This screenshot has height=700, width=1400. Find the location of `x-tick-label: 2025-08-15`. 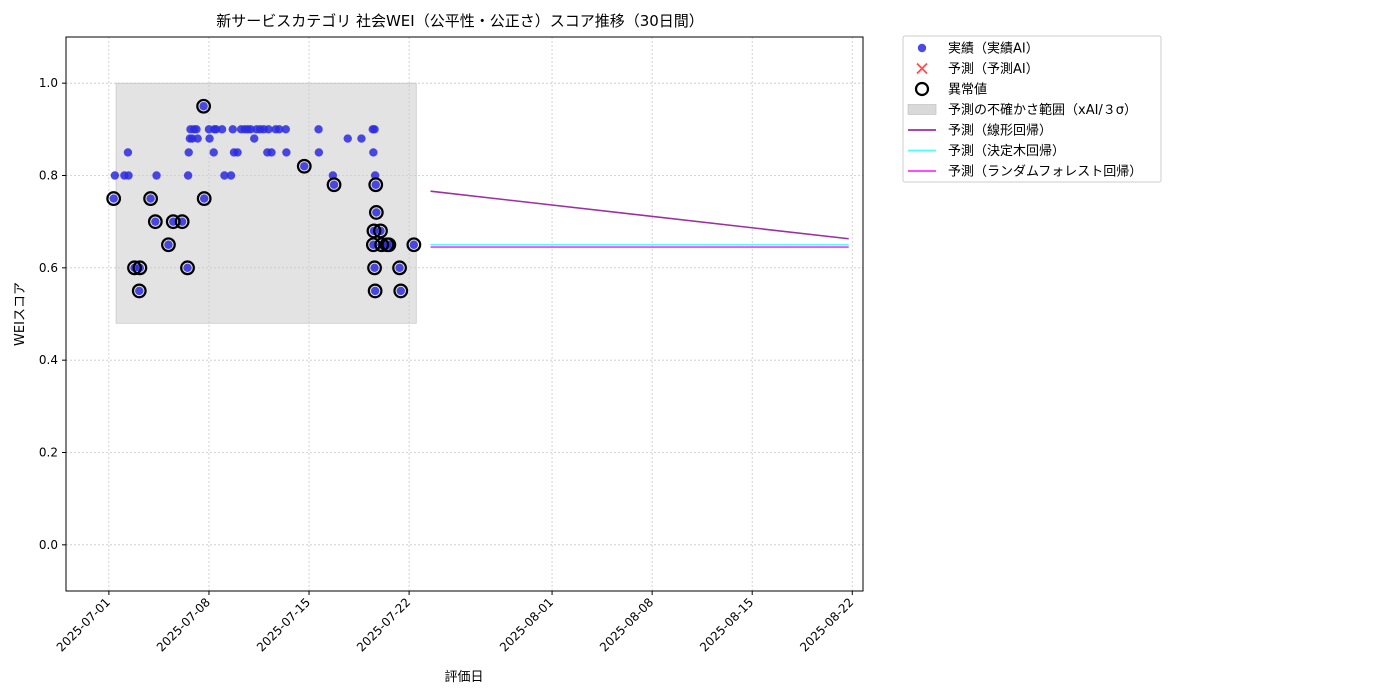

x-tick-label: 2025-08-15 is located at coordinates (726, 624).